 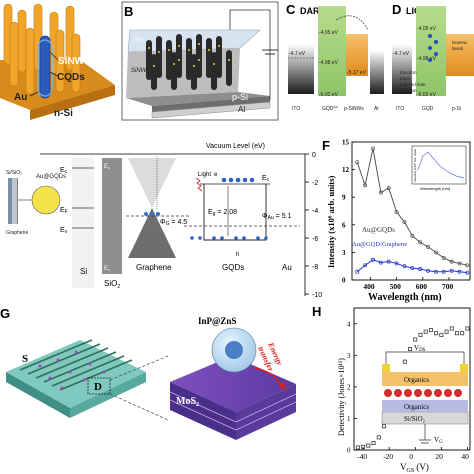 I want to click on panel-h-inset: Si/SiO₂ Organics Organics VDS VG, so click(x=425, y=394).